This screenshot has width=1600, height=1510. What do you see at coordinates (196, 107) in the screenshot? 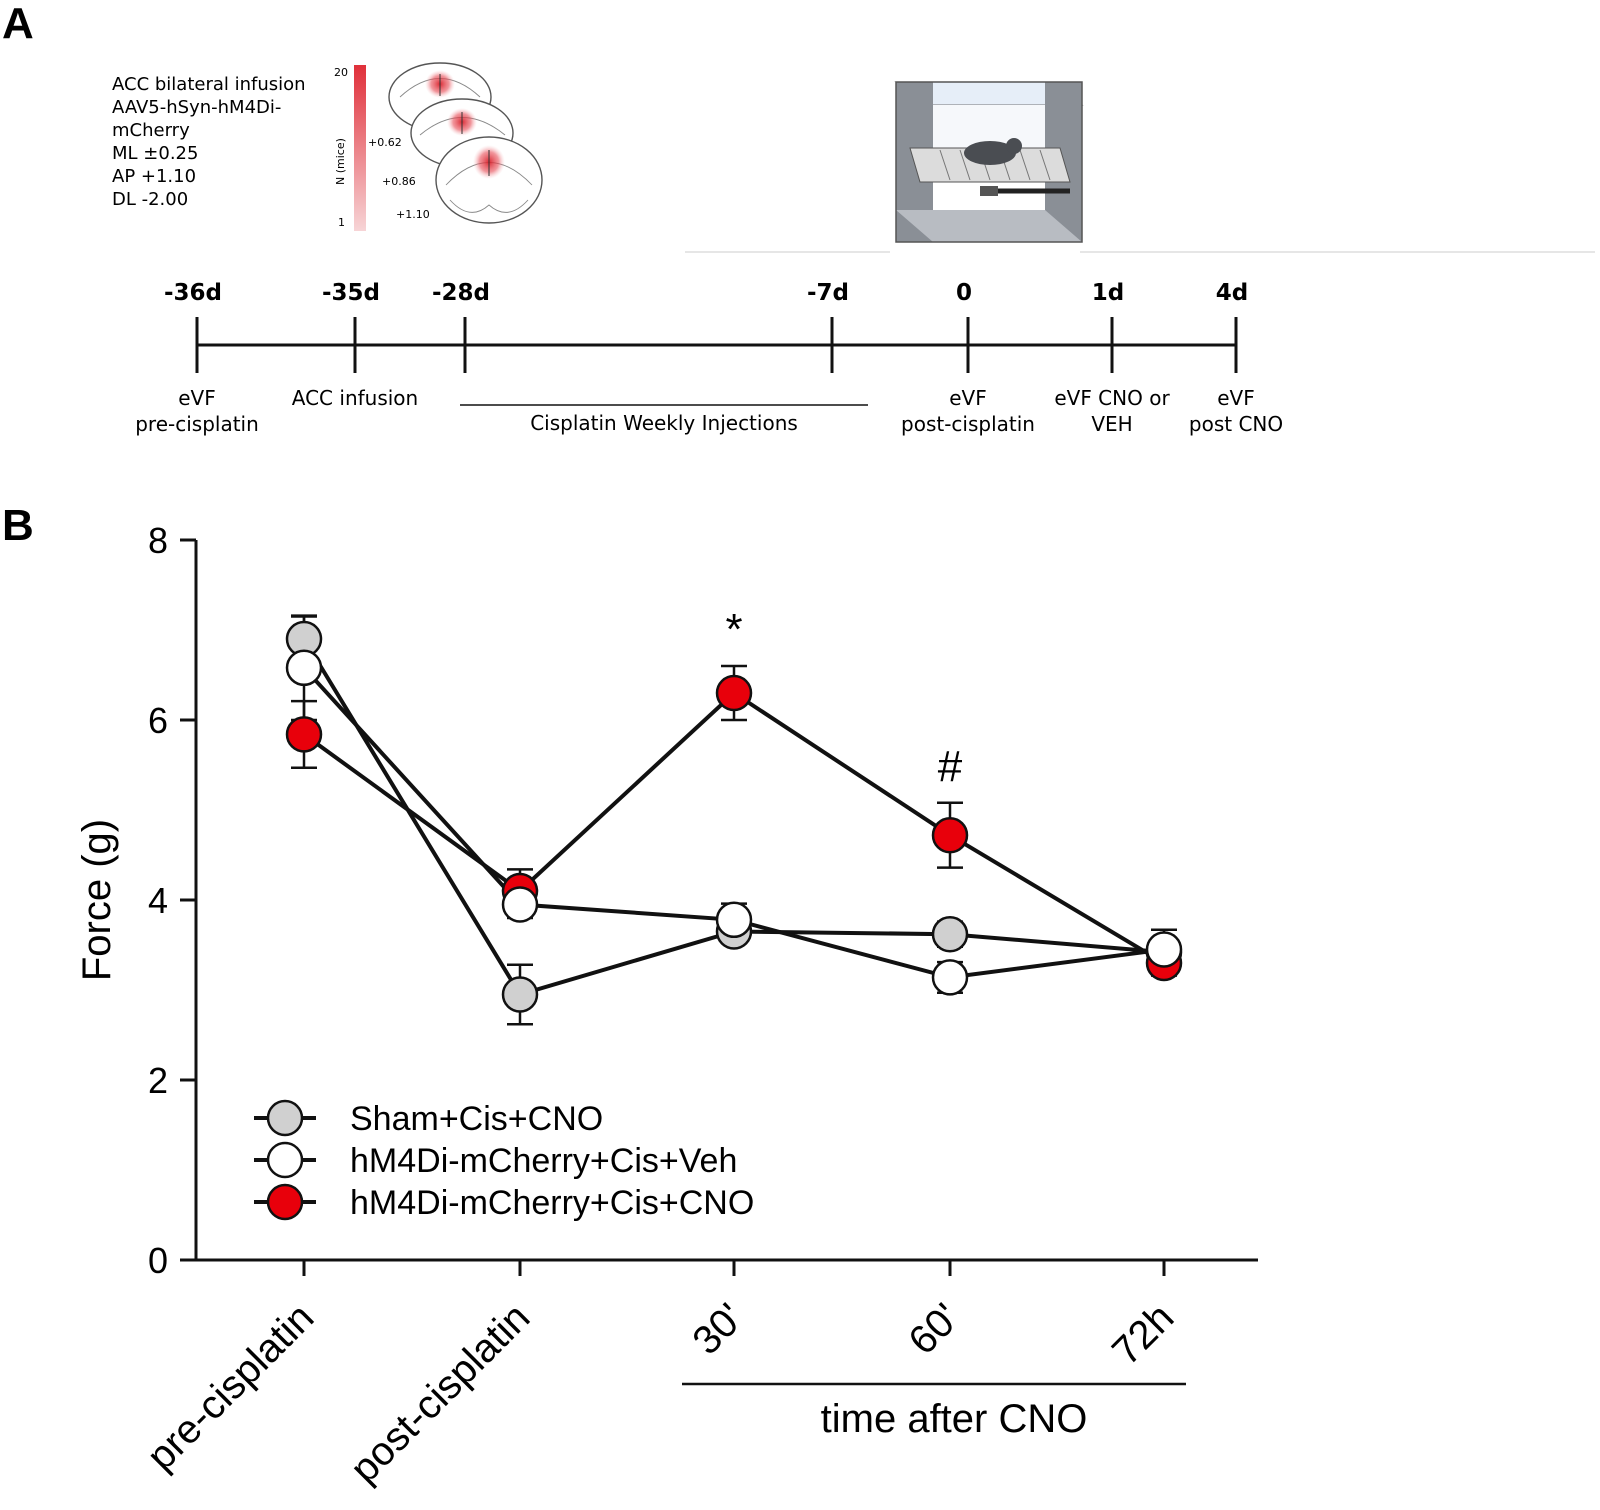
I see `protocol-line: AAV5-hSyn-hM4Di-` at bounding box center [196, 107].